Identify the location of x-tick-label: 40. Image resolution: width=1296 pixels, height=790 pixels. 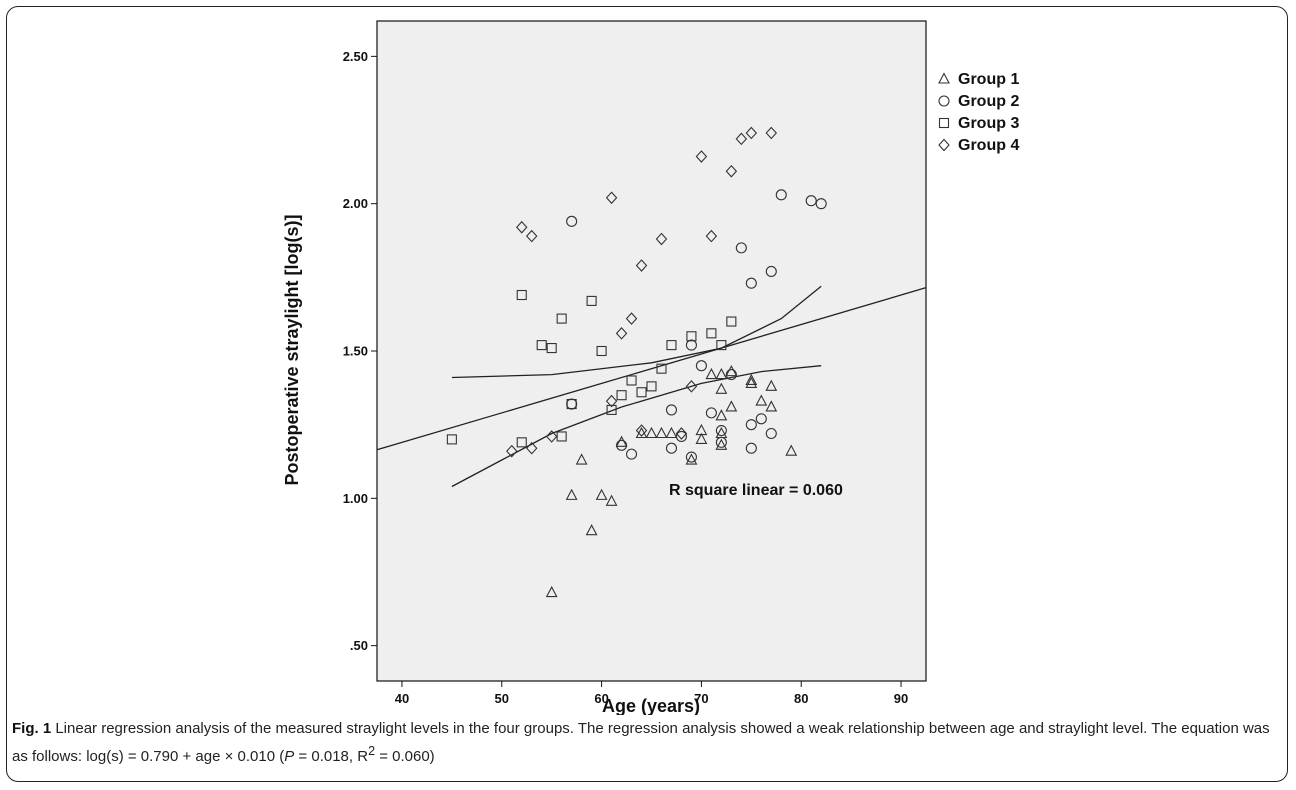
(402, 698).